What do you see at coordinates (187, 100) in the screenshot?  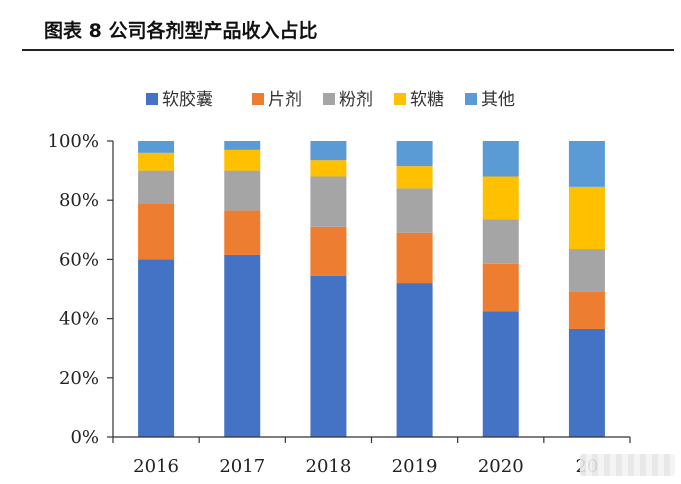 I see `legend-label: 软胶囊` at bounding box center [187, 100].